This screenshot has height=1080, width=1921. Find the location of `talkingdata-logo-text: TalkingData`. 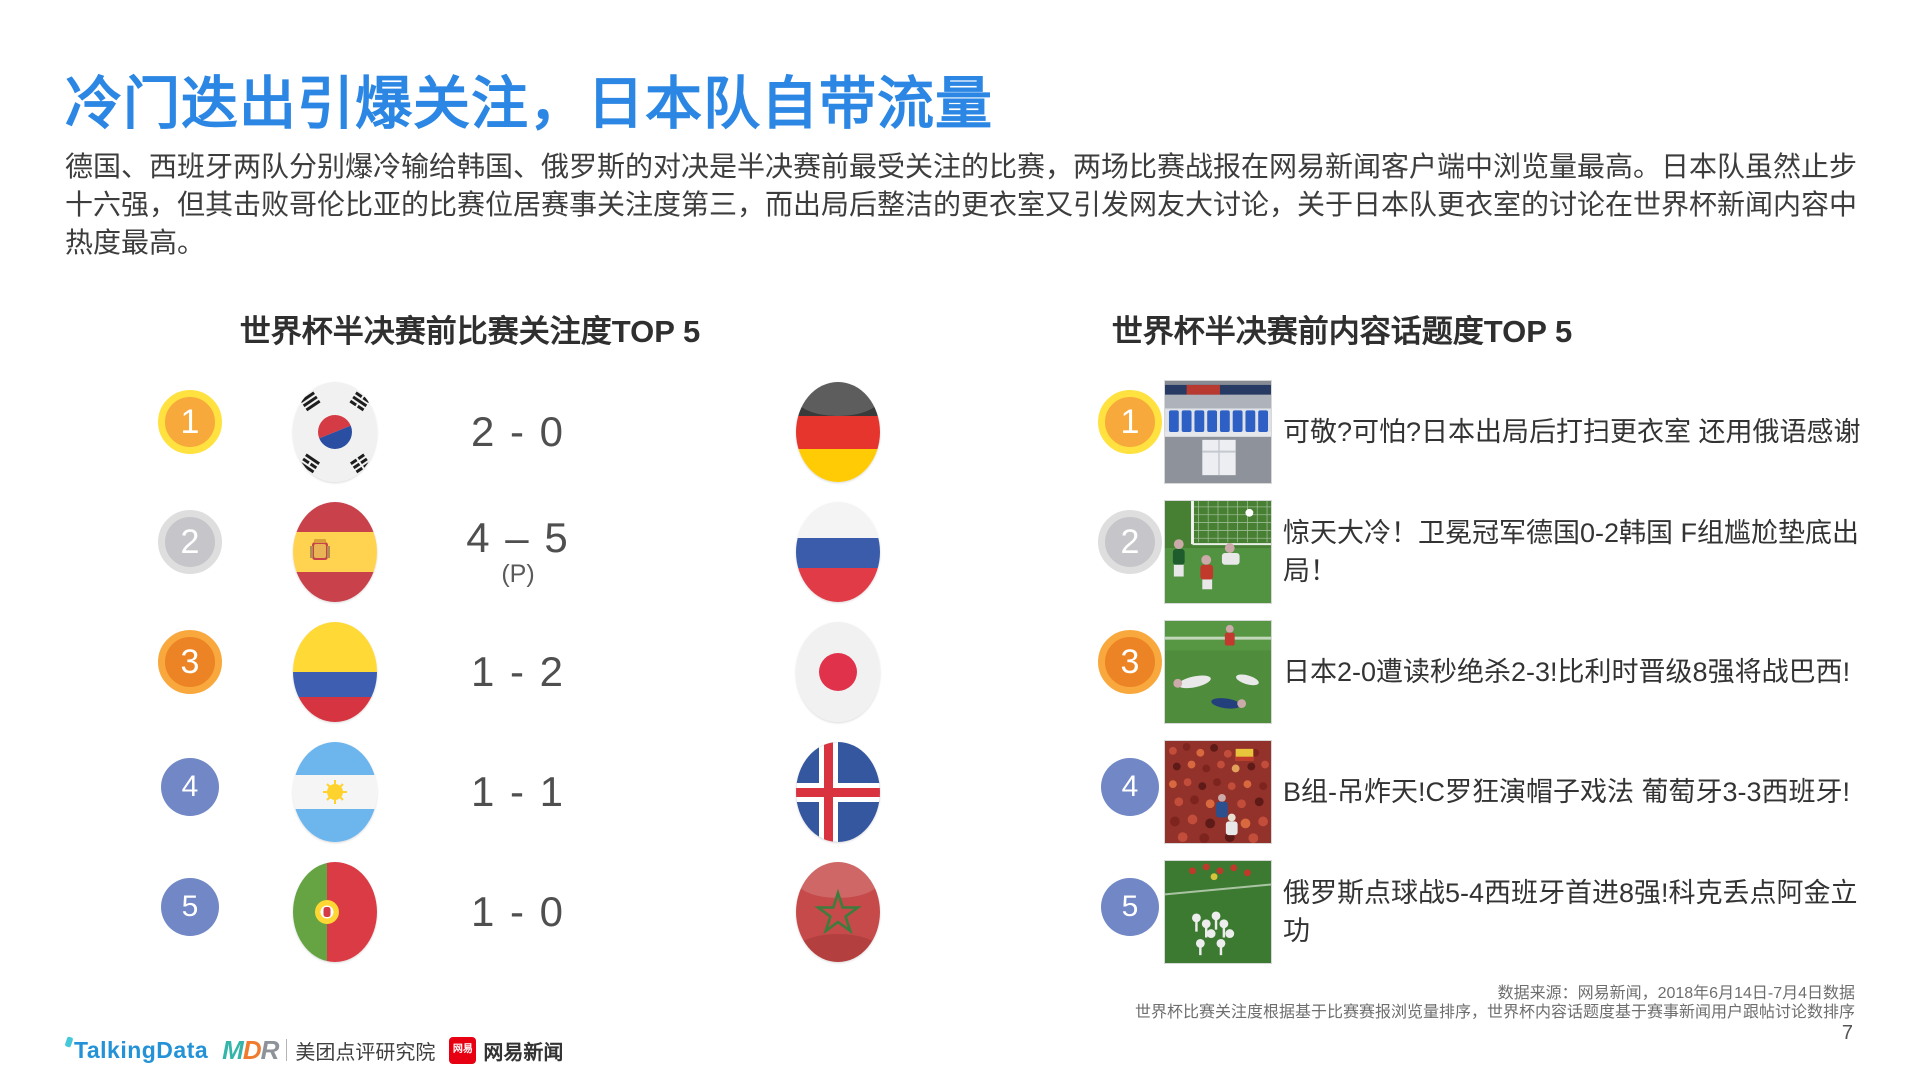

talkingdata-logo-text: TalkingData is located at coordinates (141, 1049).